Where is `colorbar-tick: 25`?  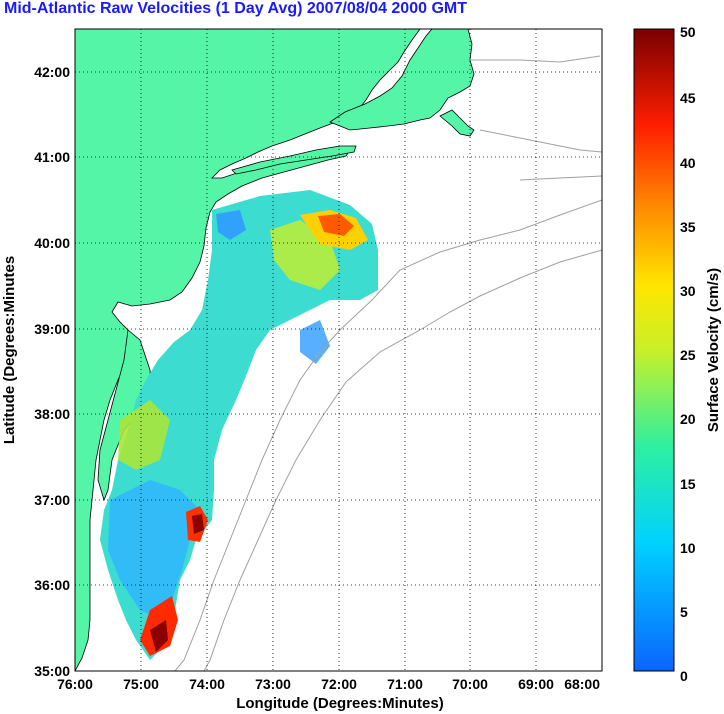 colorbar-tick: 25 is located at coordinates (688, 355).